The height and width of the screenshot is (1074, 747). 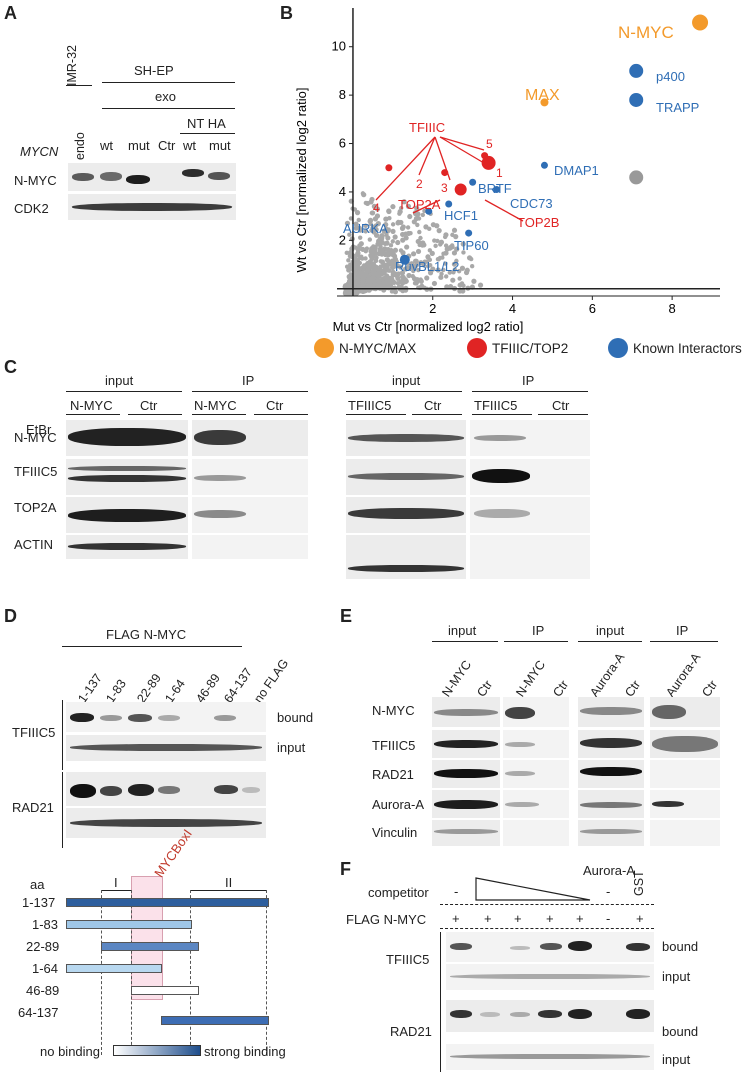 I want to click on d-lane-1-137: 1-137, so click(x=90, y=688).